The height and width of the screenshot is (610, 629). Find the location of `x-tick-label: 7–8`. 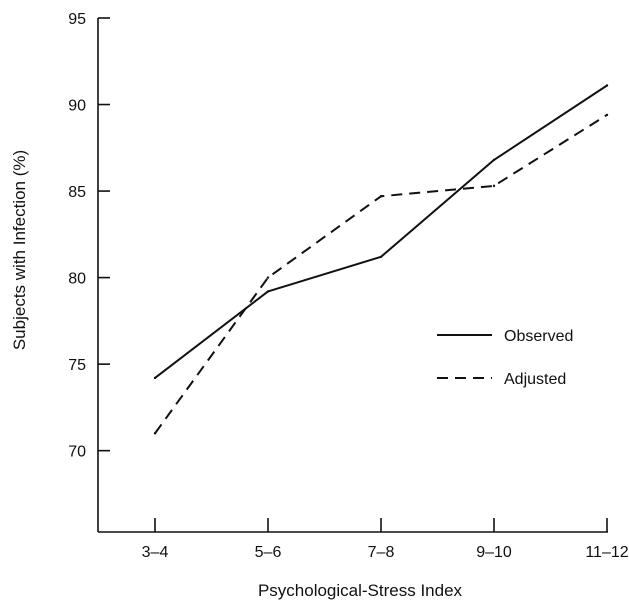

x-tick-label: 7–8 is located at coordinates (381, 552).